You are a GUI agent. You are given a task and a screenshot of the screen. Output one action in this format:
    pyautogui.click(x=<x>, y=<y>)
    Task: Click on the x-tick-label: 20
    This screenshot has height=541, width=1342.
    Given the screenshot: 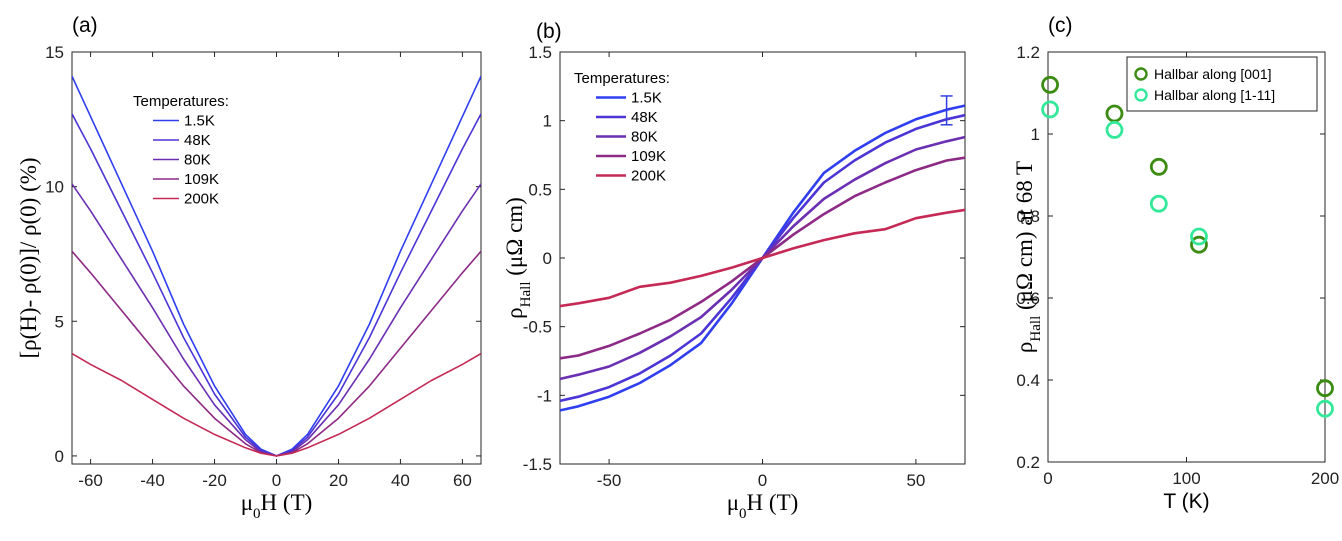 What is the action you would take?
    pyautogui.click(x=338, y=480)
    